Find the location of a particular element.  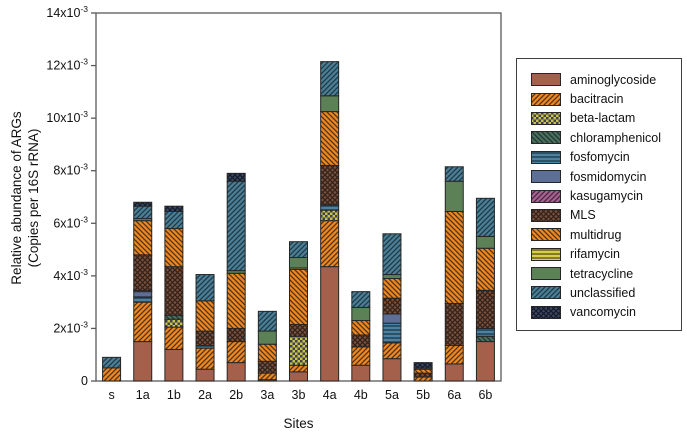

bar-segment-2b-MLS is located at coordinates (236, 335).